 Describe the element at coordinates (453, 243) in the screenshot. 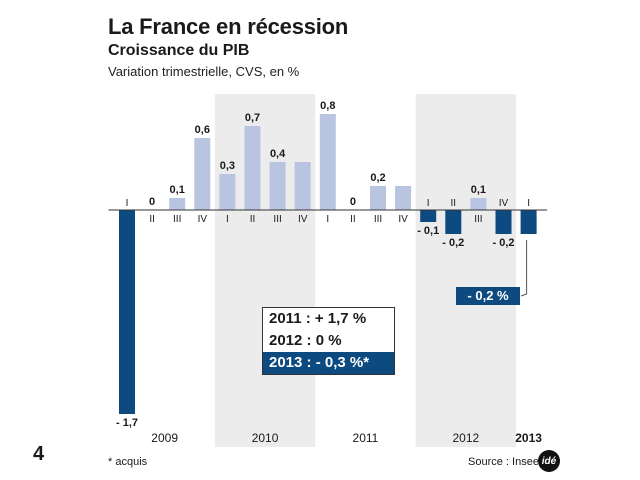

I see `value-label-2012-II: - 0,2` at that location.